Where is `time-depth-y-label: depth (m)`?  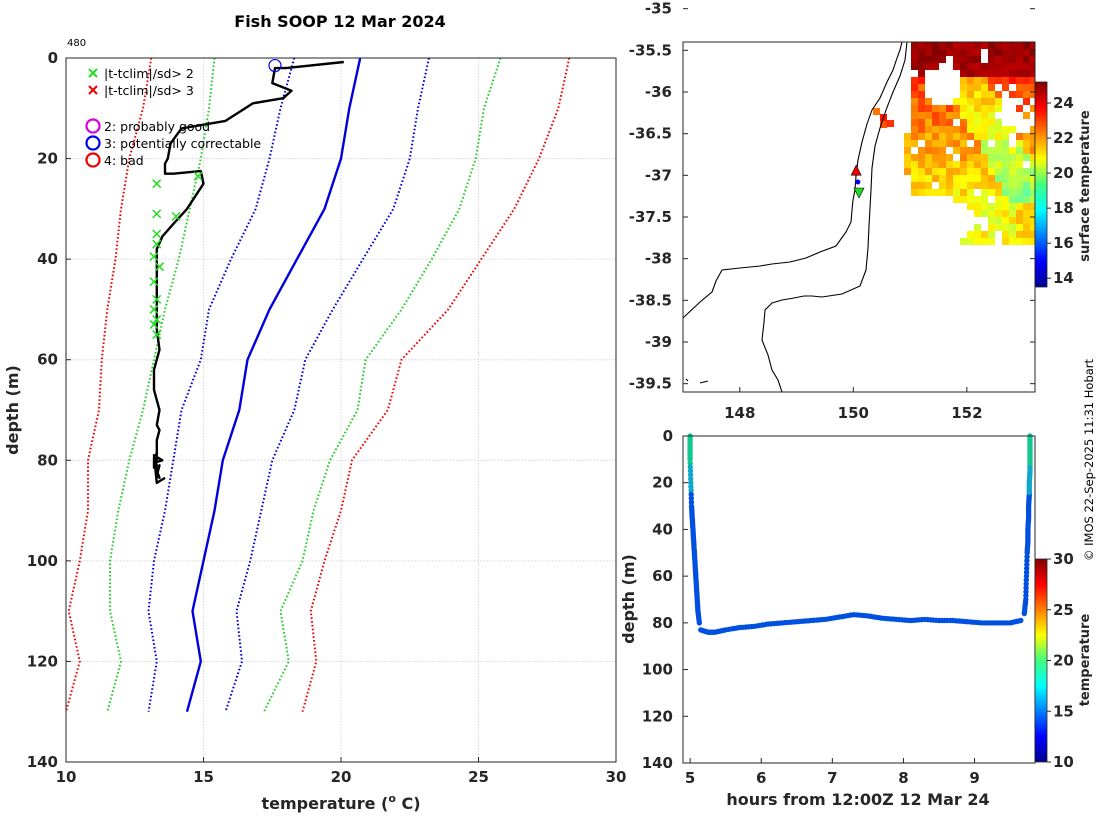 time-depth-y-label: depth (m) is located at coordinates (628, 599).